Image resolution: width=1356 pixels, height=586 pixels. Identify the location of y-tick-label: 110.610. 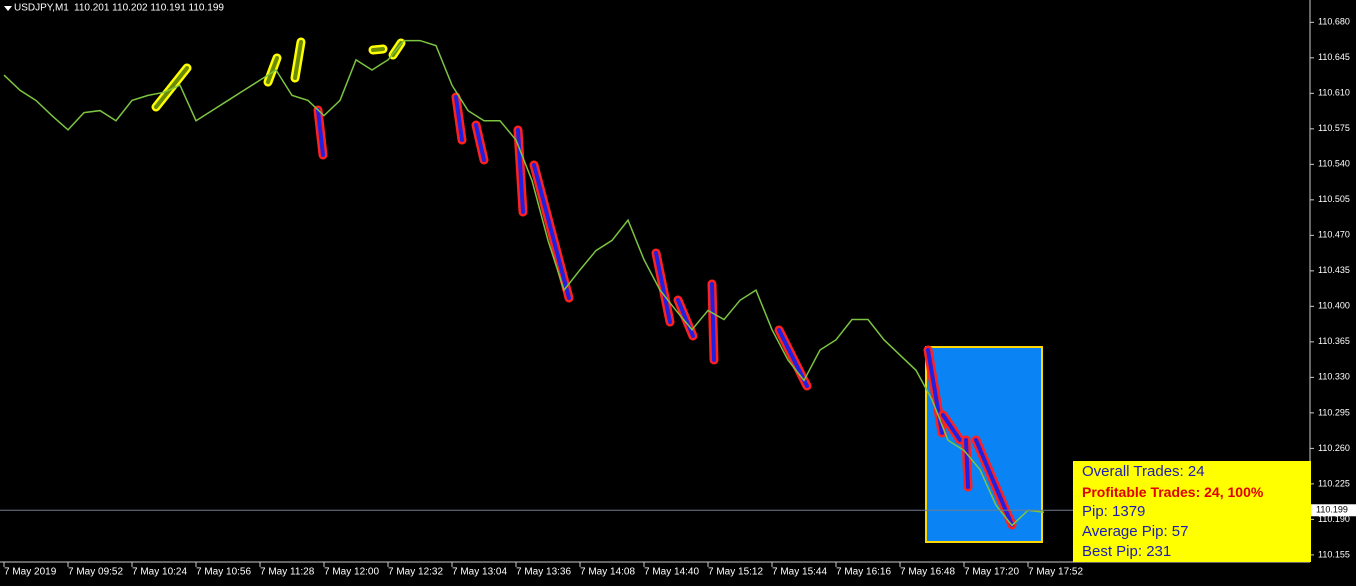
(1334, 93).